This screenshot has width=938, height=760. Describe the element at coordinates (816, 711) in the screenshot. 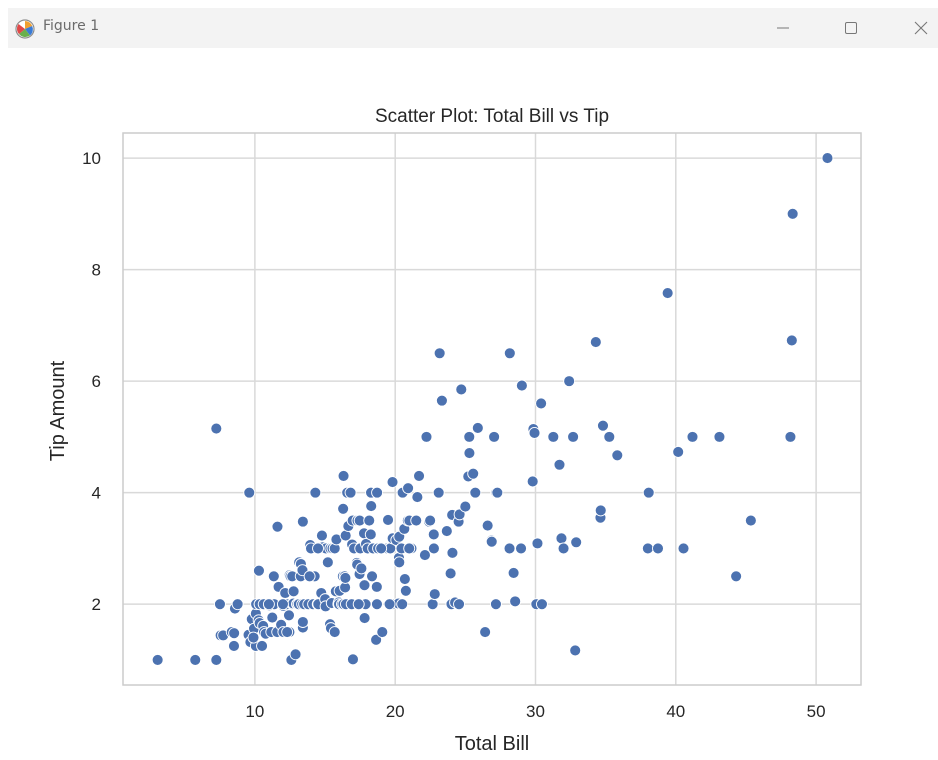

I see `x-tick-label: 50` at that location.